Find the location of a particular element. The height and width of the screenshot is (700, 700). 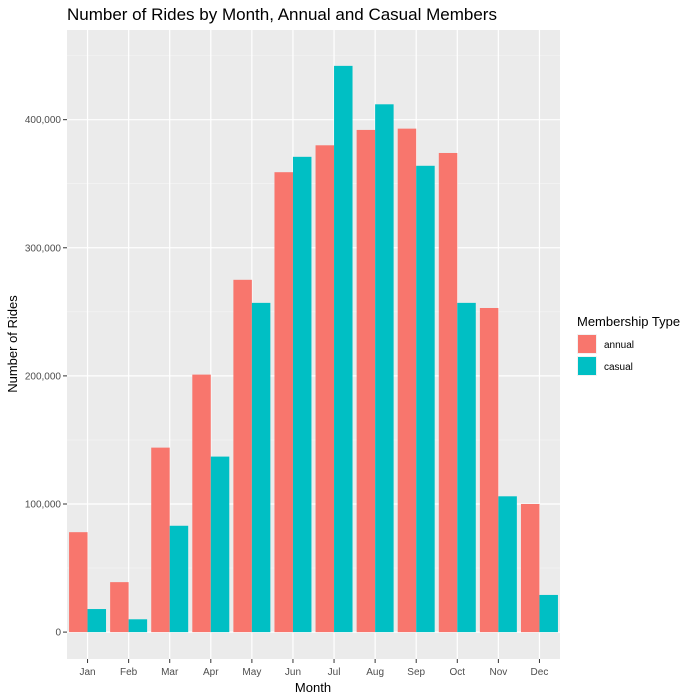

bar-annual-feb is located at coordinates (119, 607).